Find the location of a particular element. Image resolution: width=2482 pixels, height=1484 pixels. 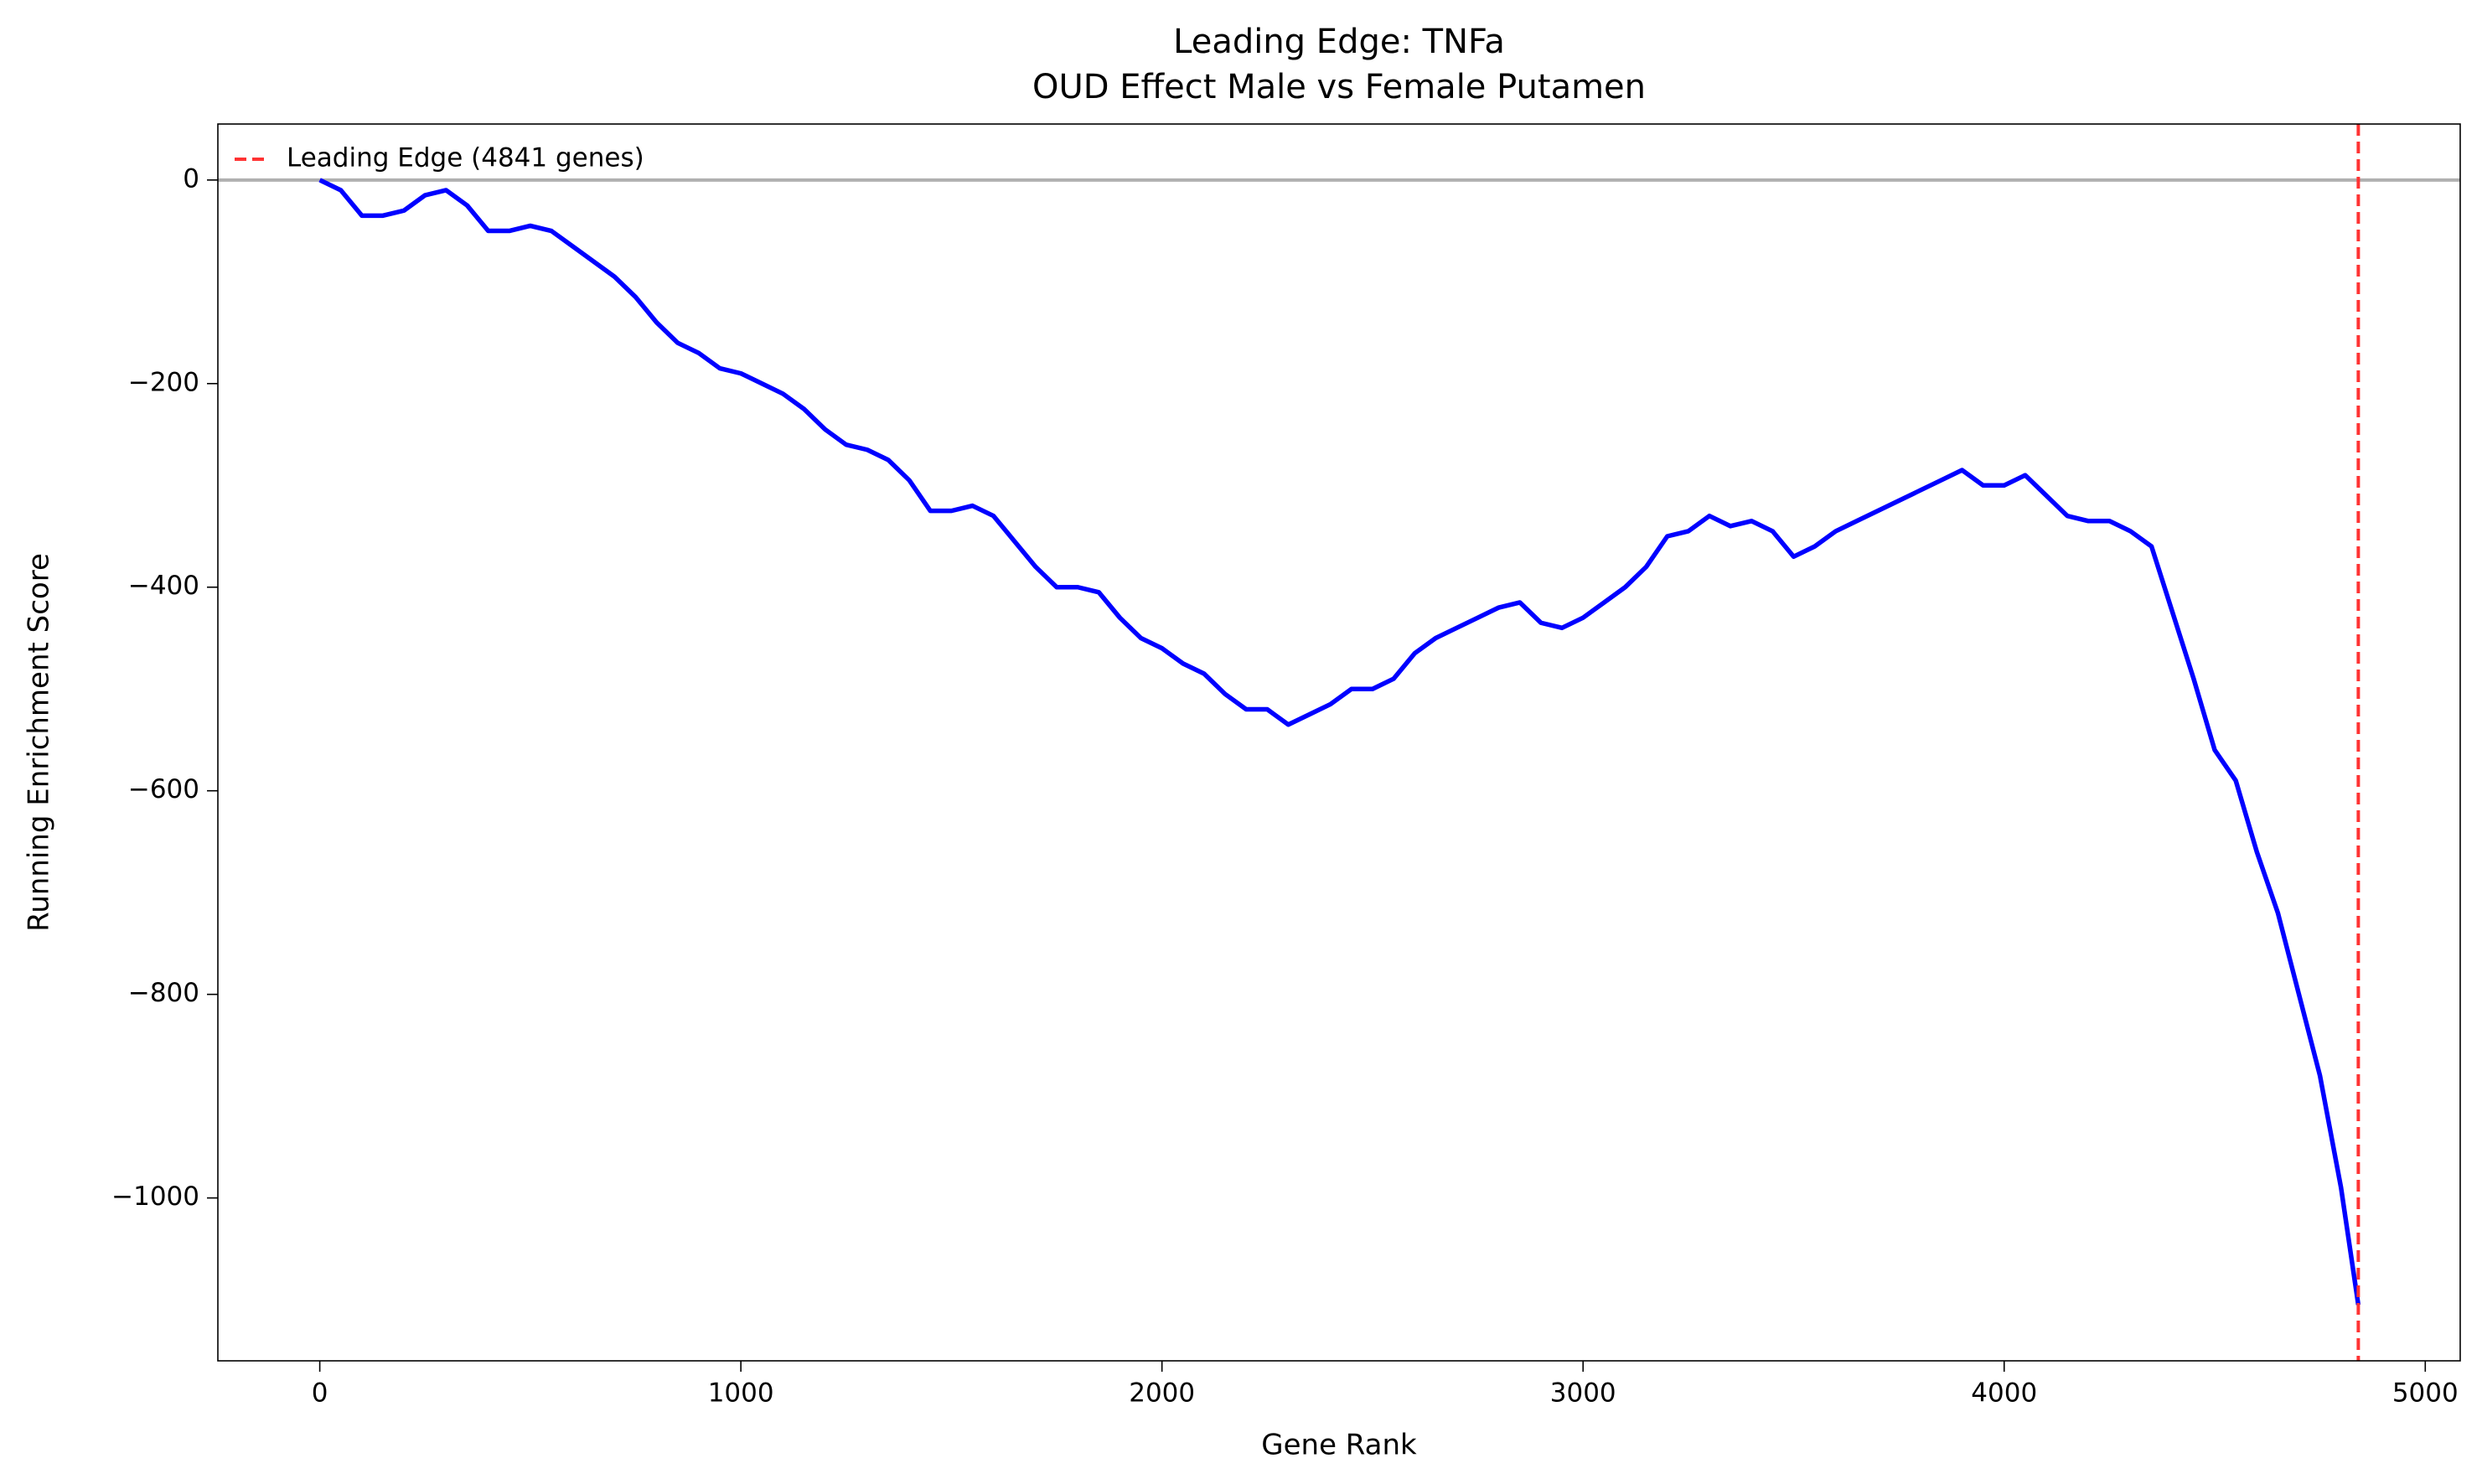

legend-label: Leading Edge (4841 genes) is located at coordinates (465, 158).